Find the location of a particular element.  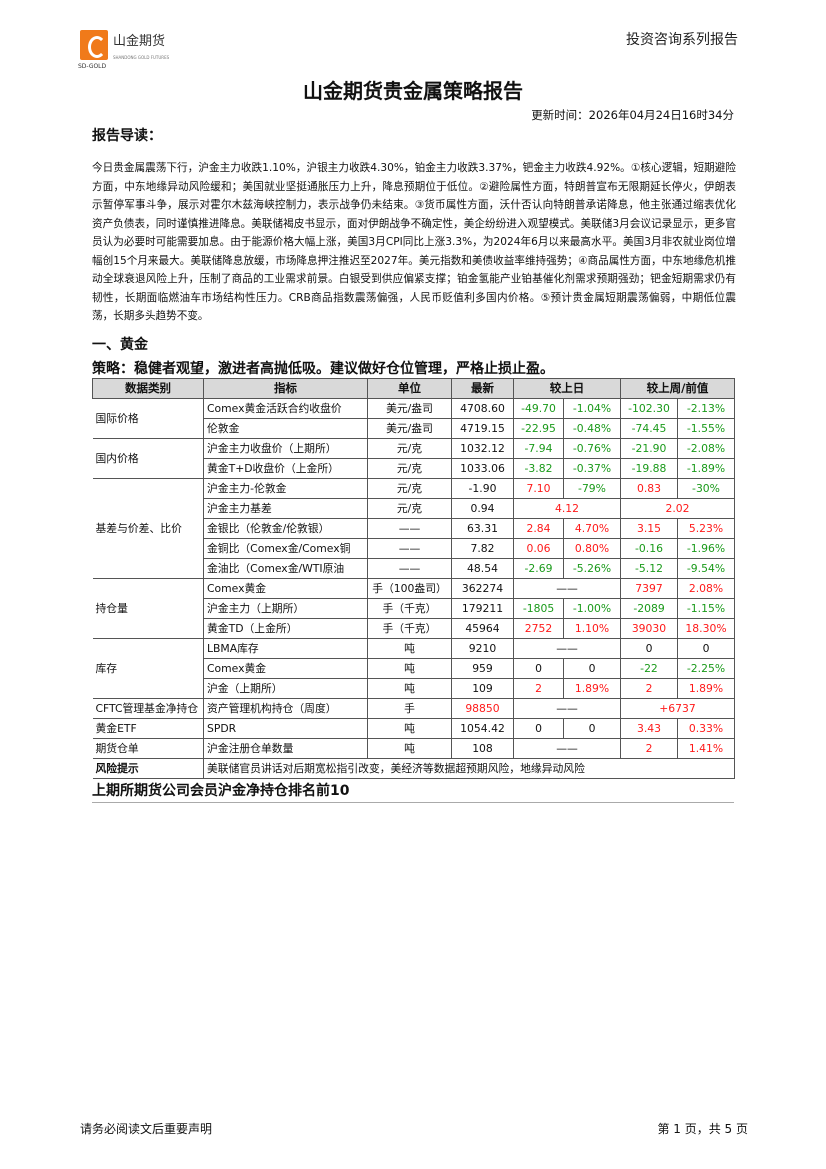

value-cell: 1.41% is located at coordinates (706, 748).